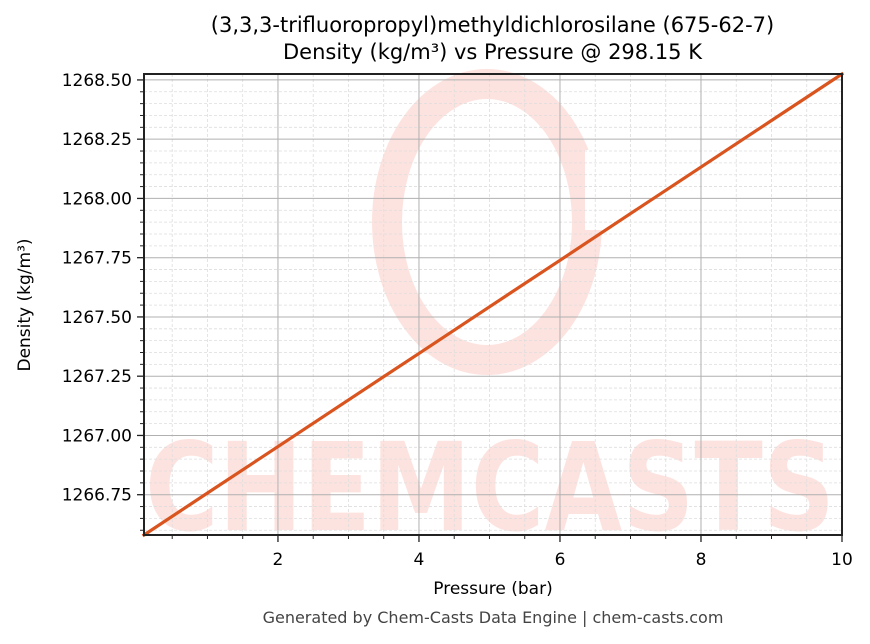 The image size is (870, 644). I want to click on y-tick-label: 1266.75, so click(97, 496).